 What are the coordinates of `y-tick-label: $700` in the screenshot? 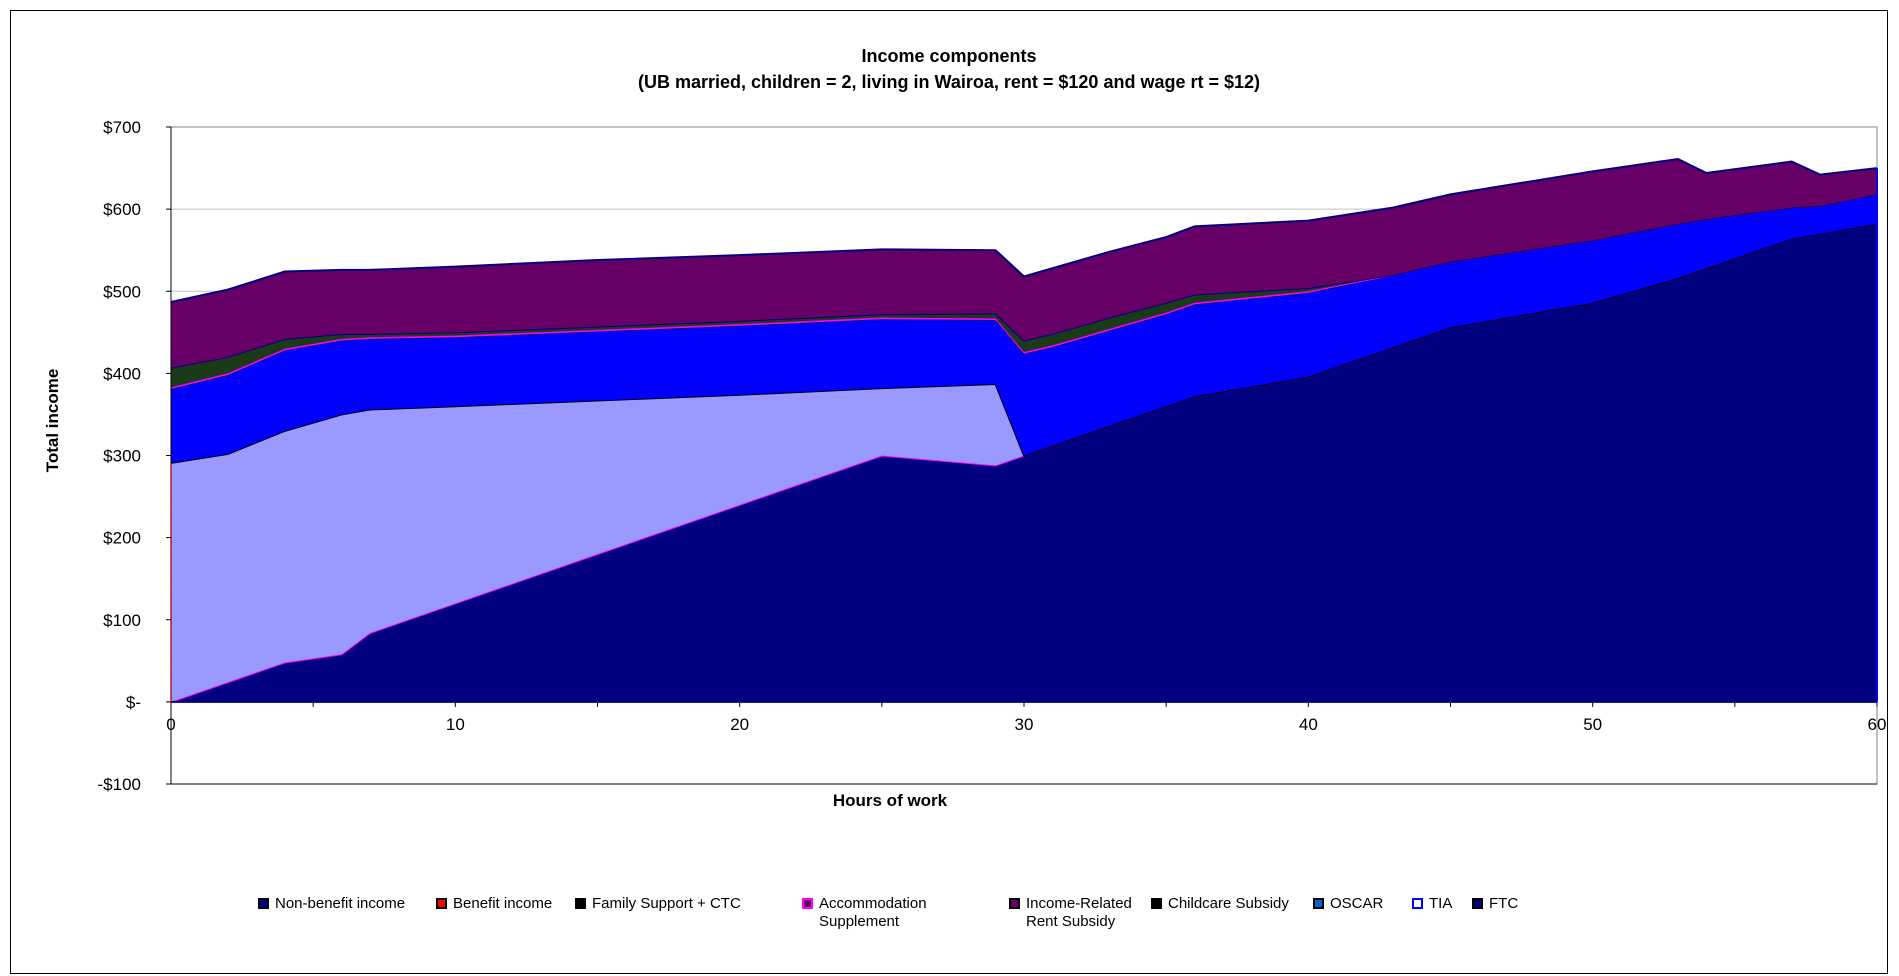 It's located at (122, 127).